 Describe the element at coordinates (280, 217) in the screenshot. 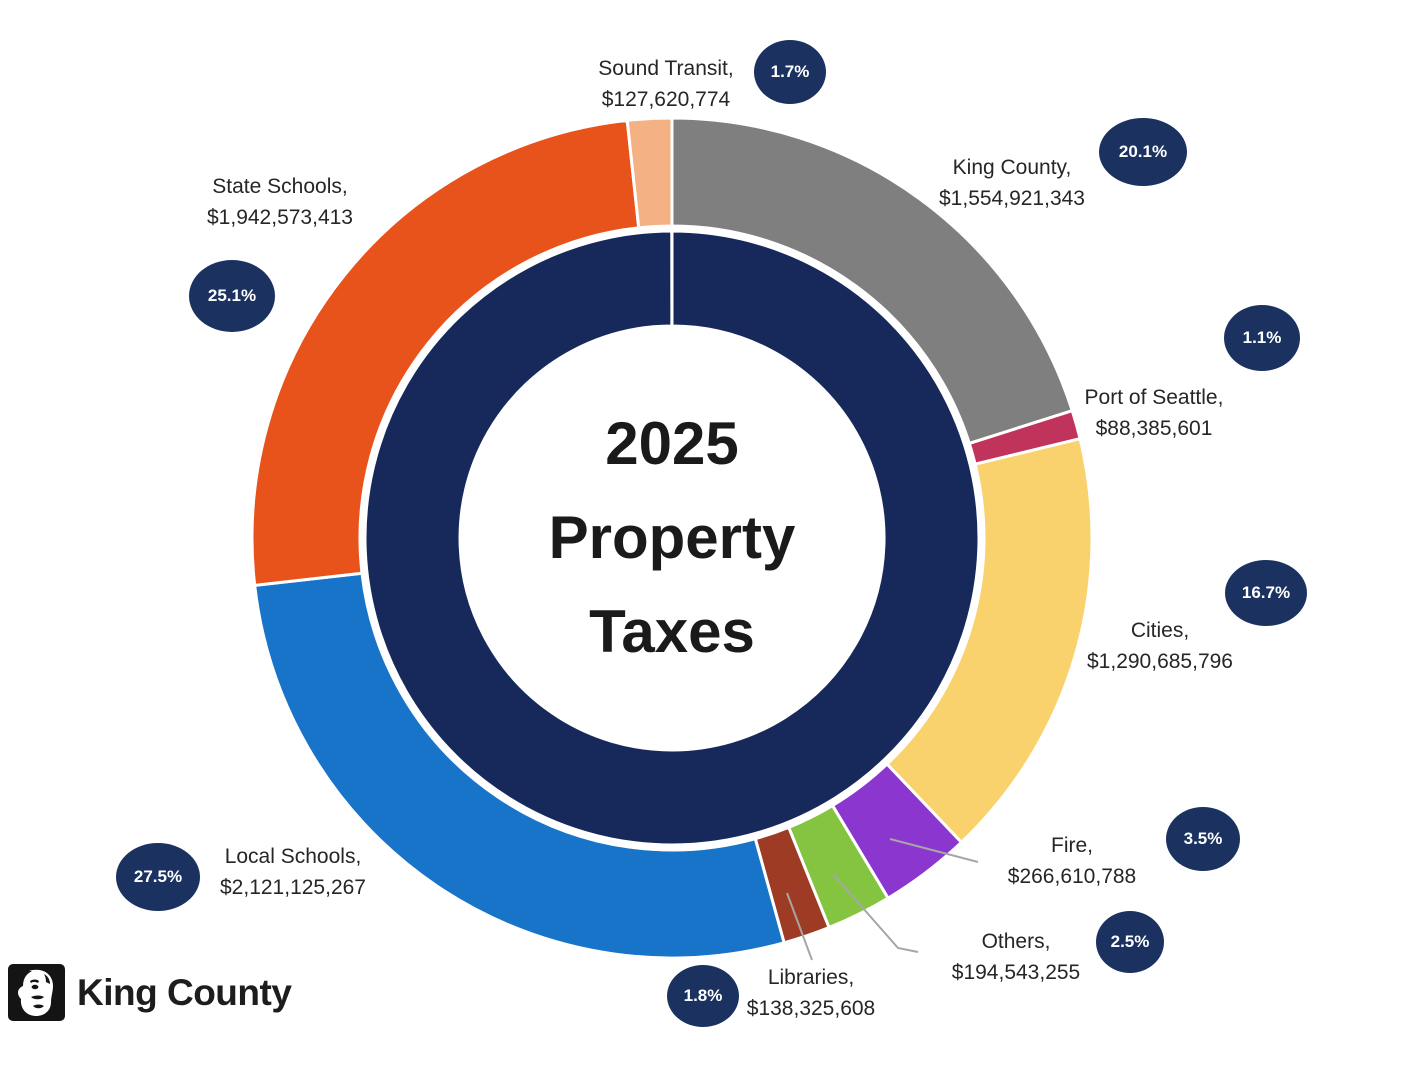

I see `segment-value: $1,942,573,413` at that location.